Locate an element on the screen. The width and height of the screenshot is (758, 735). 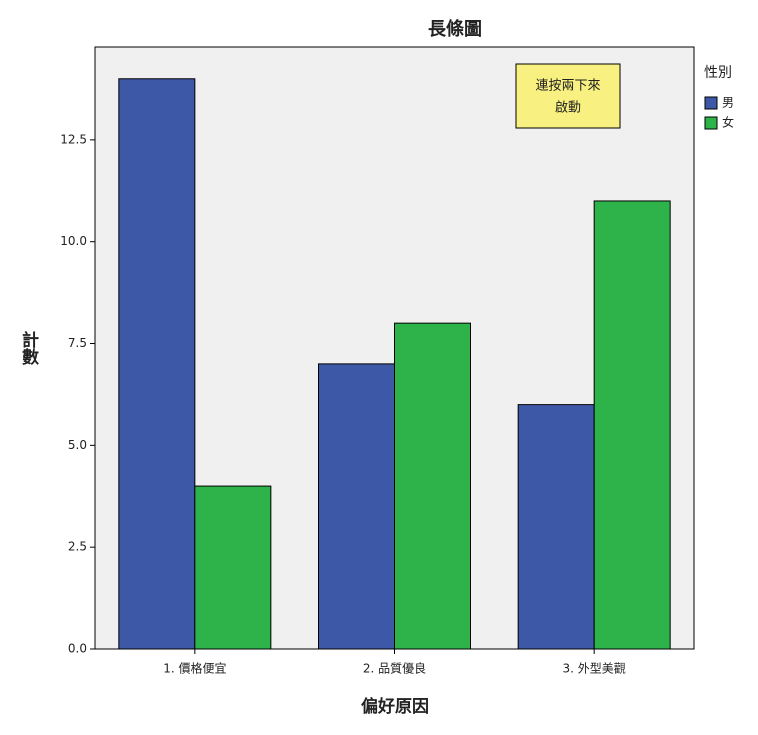
y-tick-label: 7.5 is located at coordinates (77, 343).